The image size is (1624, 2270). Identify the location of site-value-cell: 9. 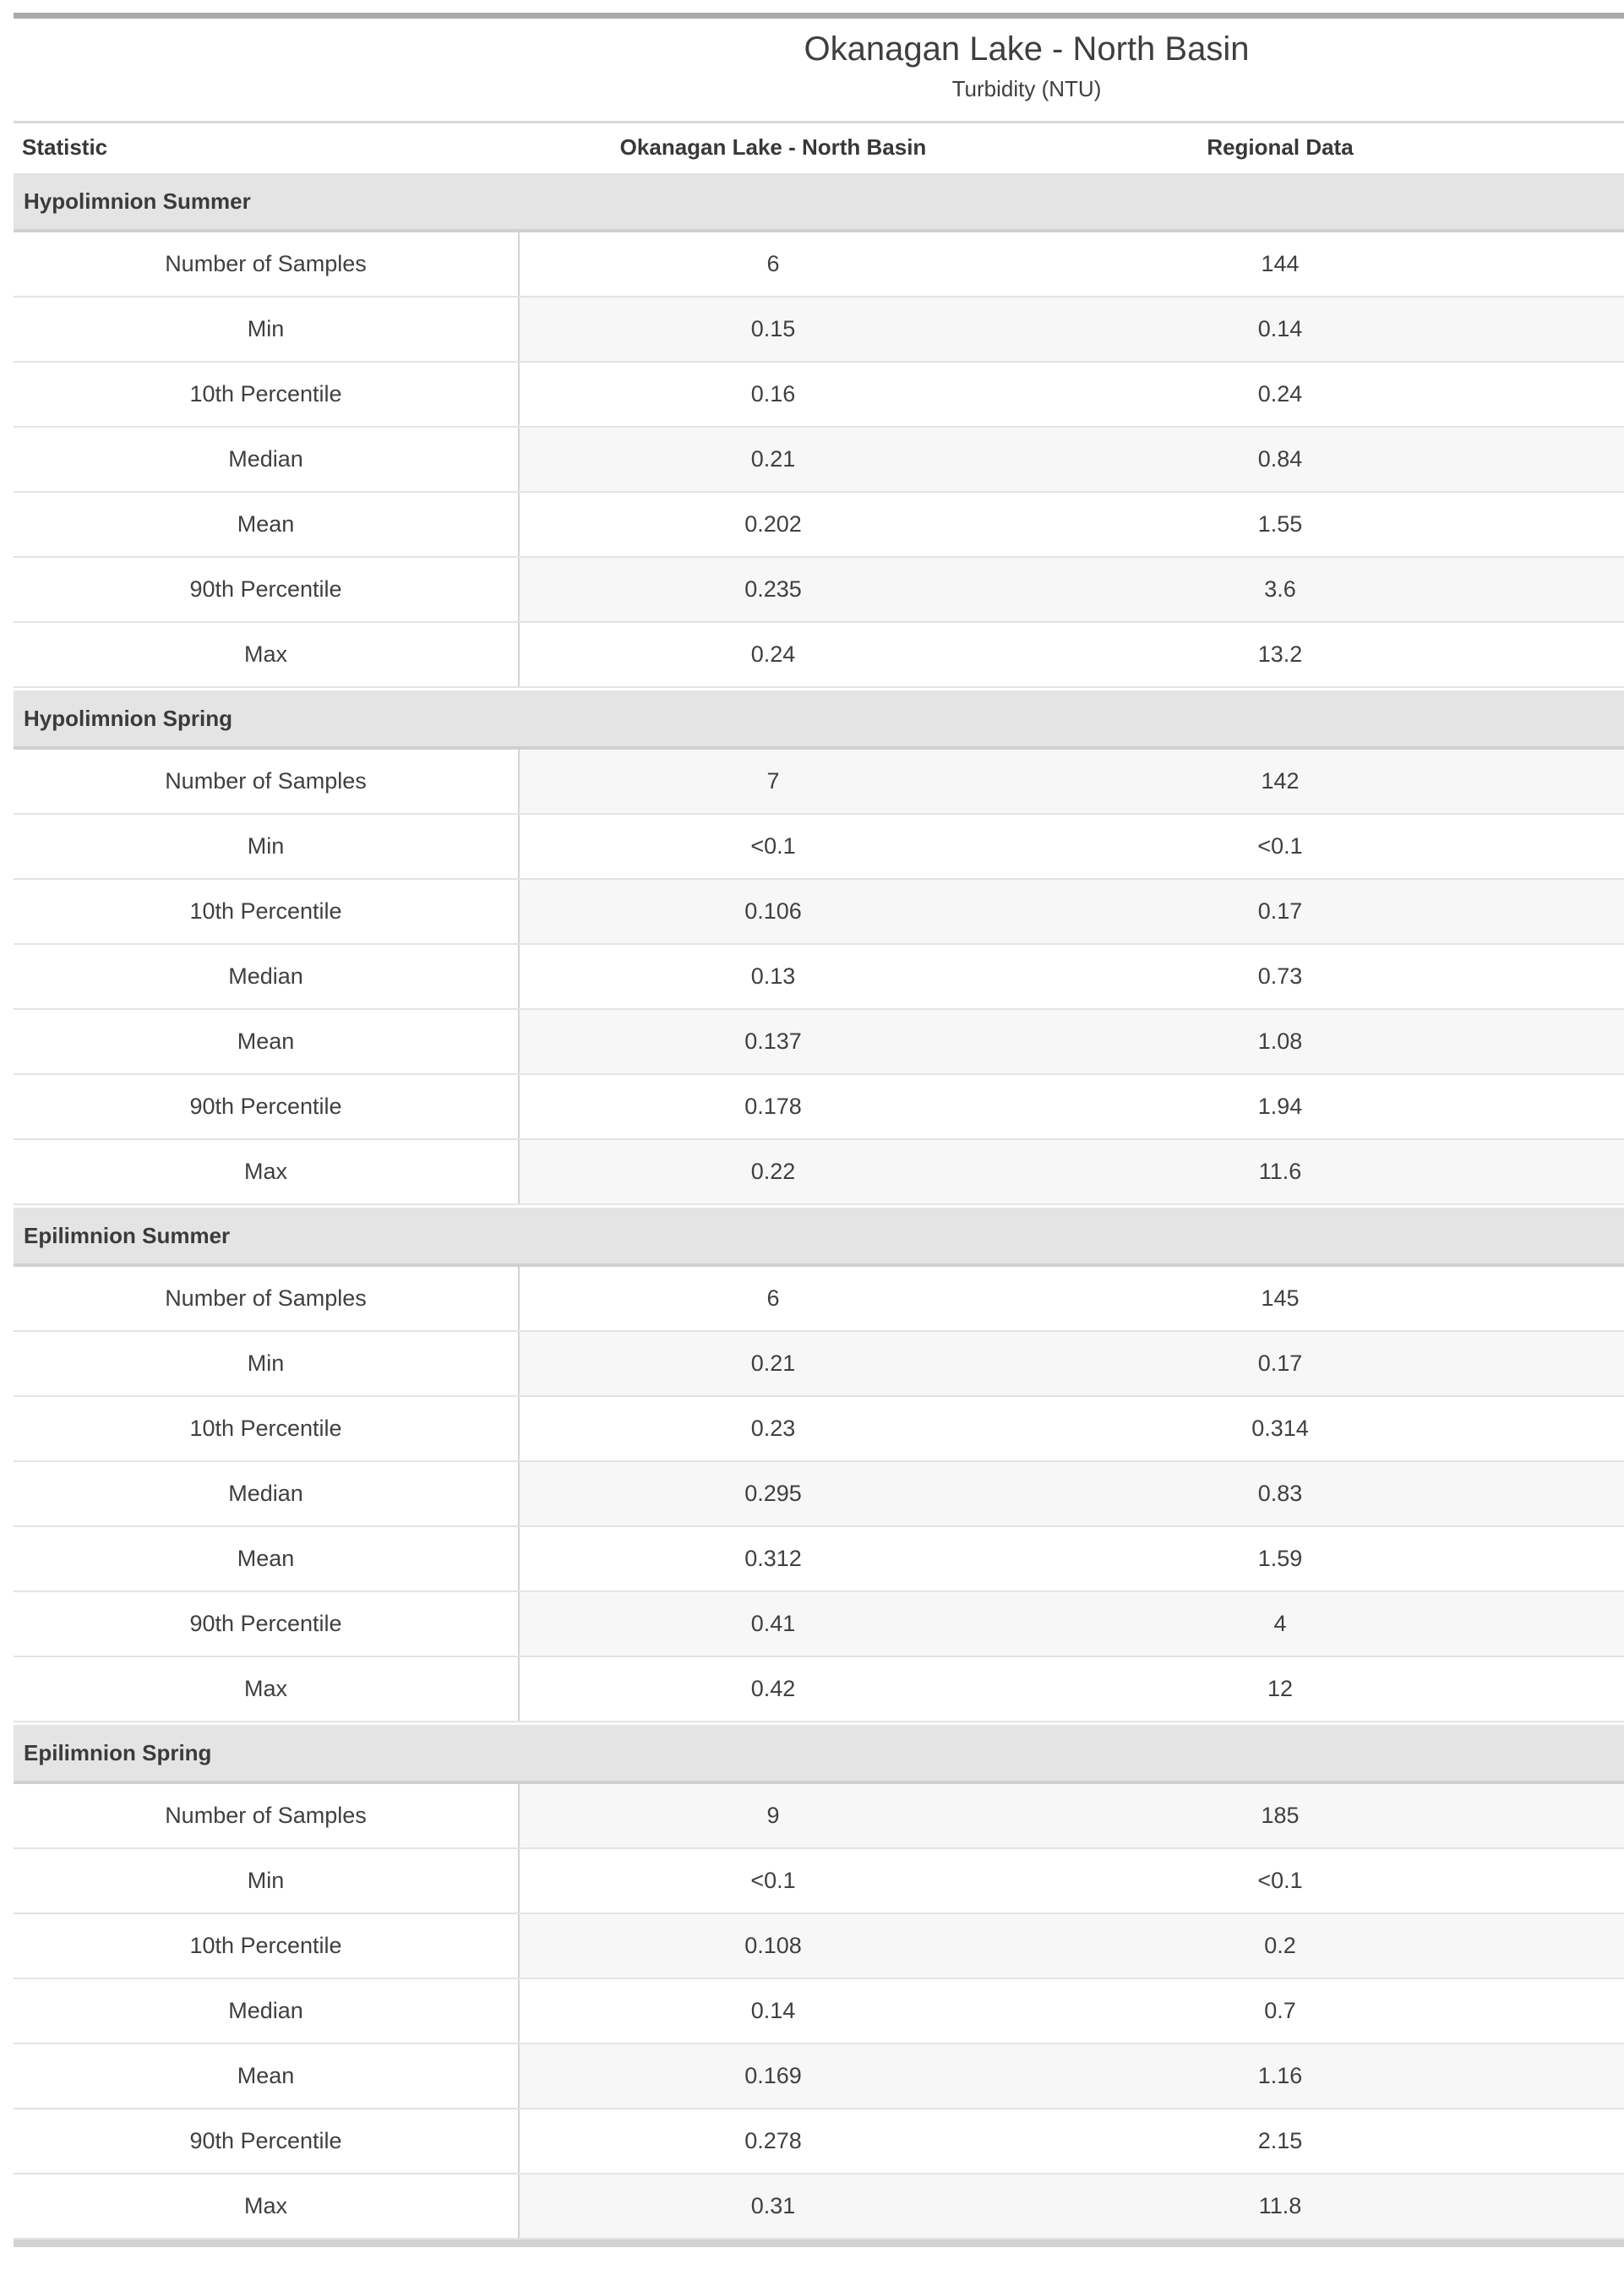
(773, 1815).